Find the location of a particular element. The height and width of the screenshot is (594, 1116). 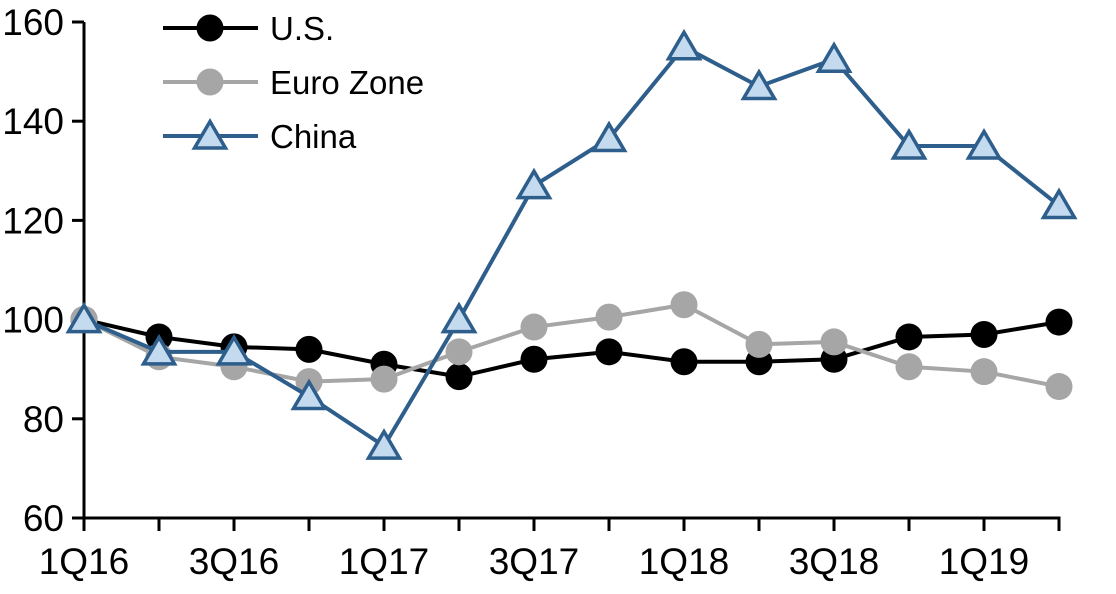

series-u-s is located at coordinates (571, 348).